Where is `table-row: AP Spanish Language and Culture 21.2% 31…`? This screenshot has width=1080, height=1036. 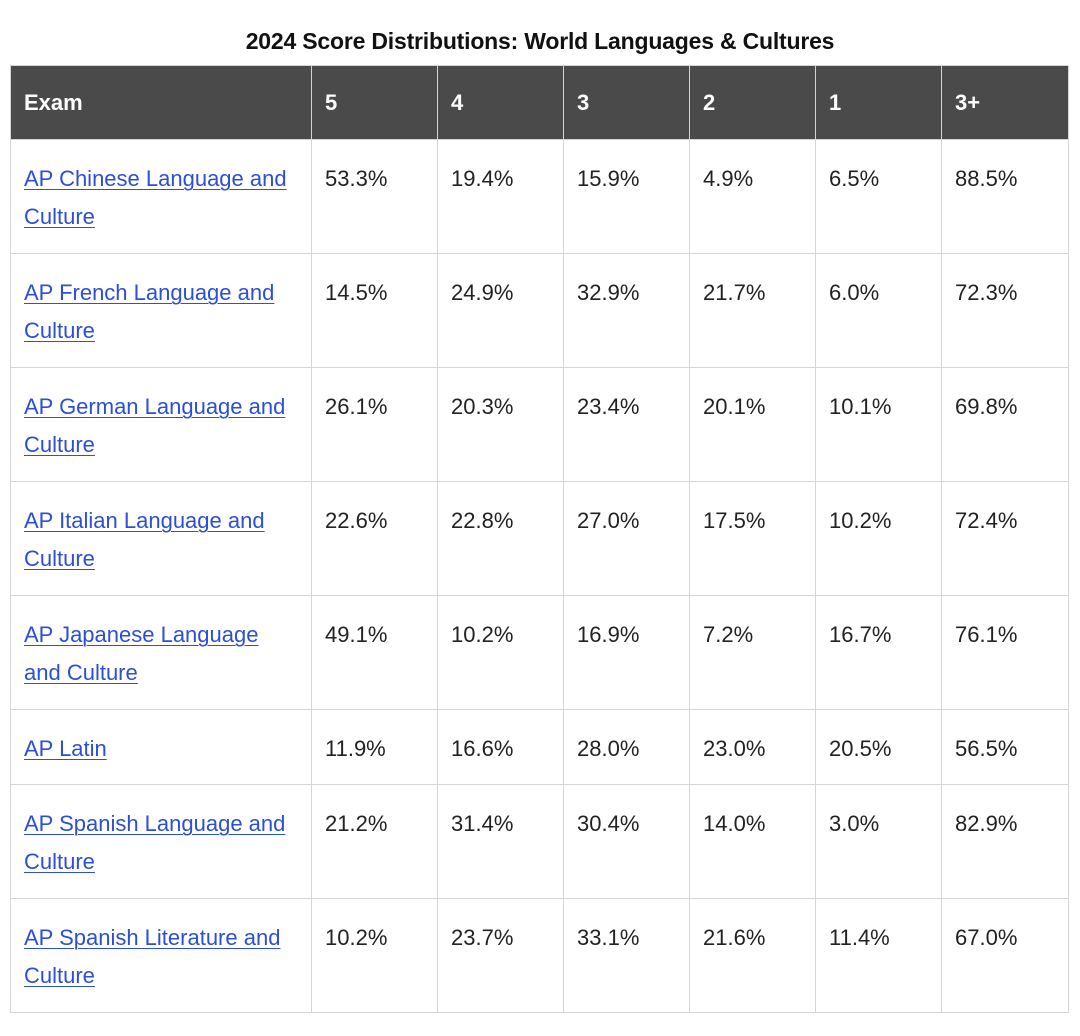
table-row: AP Spanish Language and Culture 21.2% 31… is located at coordinates (539, 841).